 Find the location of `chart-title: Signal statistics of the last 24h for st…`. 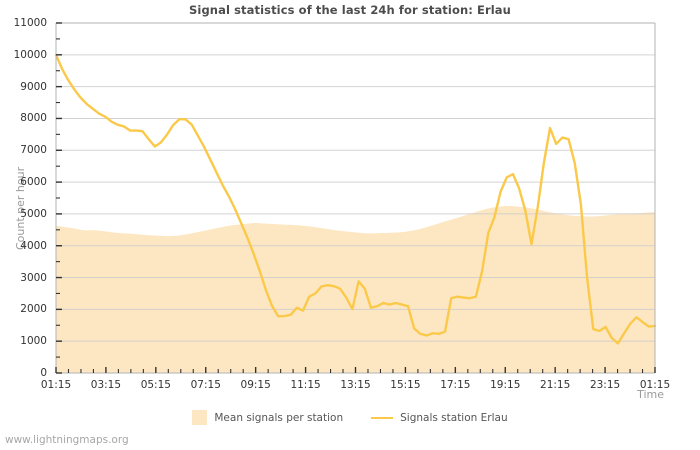

chart-title: Signal statistics of the last 24h for st… is located at coordinates (350, 10).